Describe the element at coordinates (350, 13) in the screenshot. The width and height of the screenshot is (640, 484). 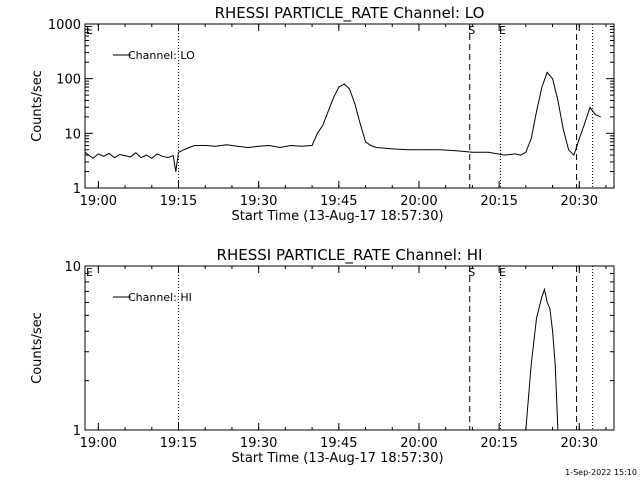
I see `chart-title: RHESSI PARTICLE_RATE Channel: LO` at that location.